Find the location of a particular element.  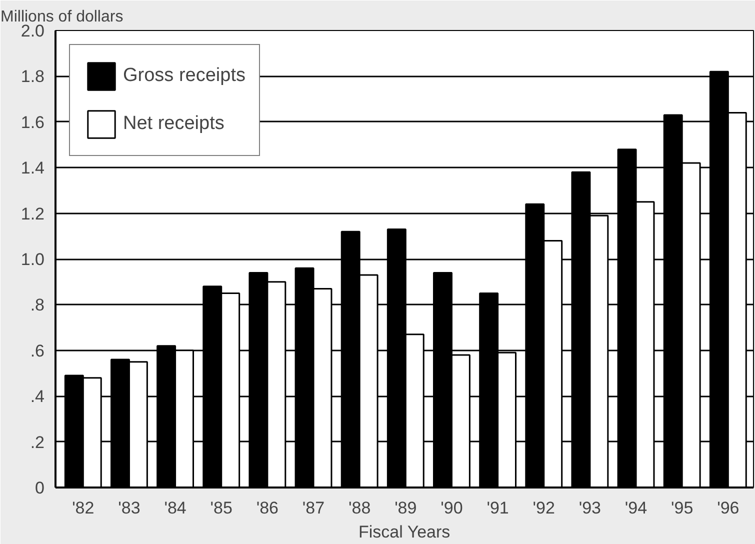

x-tick-label: '92 is located at coordinates (543, 508).